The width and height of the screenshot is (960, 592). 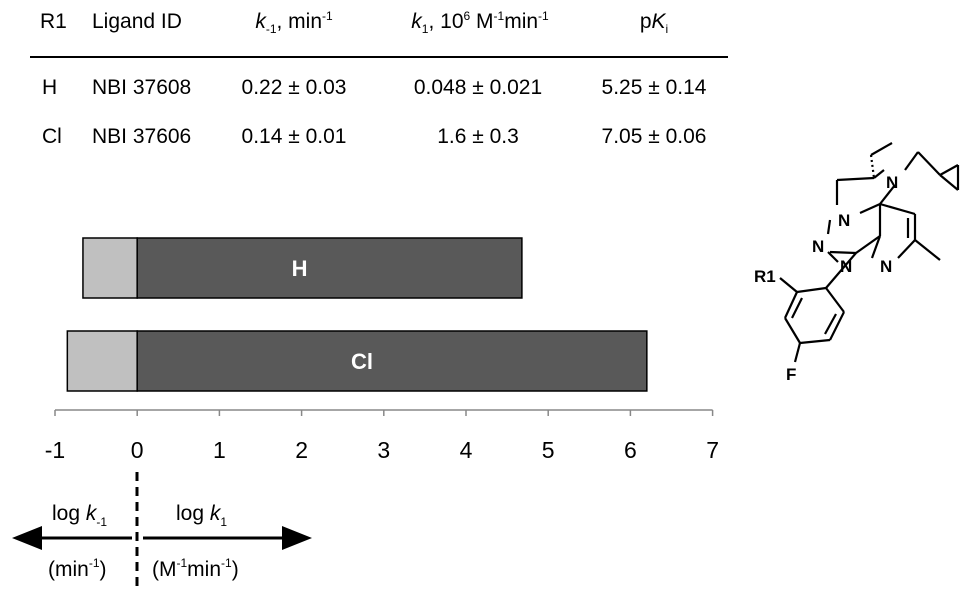 What do you see at coordinates (142, 136) in the screenshot?
I see `row-cl-ligand: NBI 37606` at bounding box center [142, 136].